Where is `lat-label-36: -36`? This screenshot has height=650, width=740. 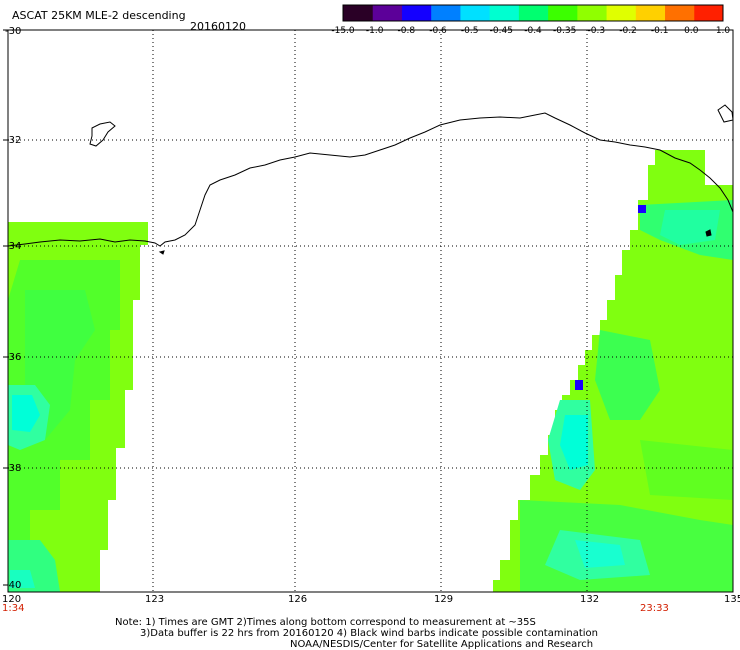
lat-label-36: -36 is located at coordinates (13, 357).